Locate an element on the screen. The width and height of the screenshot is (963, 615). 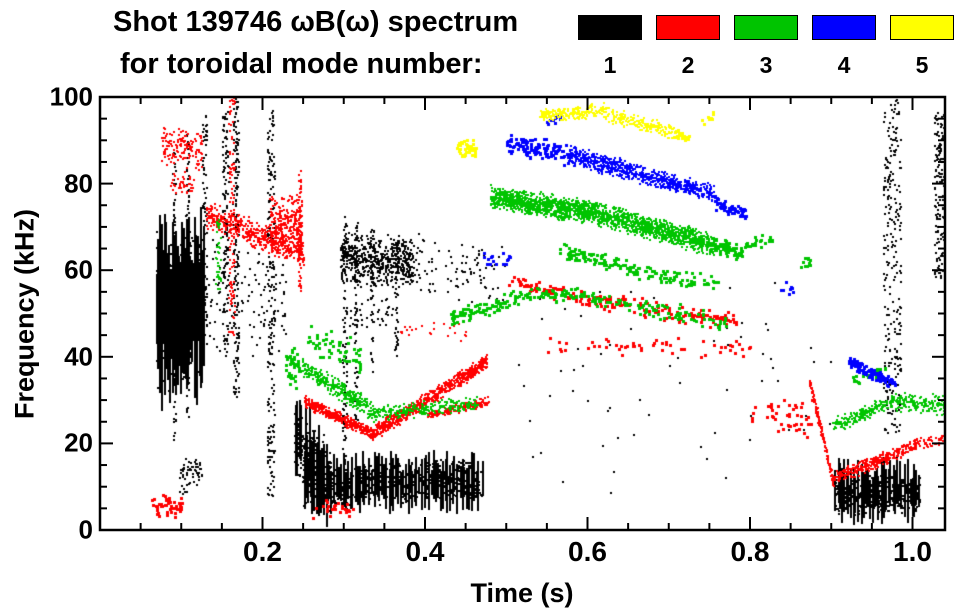
x-tick-label: 0.8 is located at coordinates (750, 551).